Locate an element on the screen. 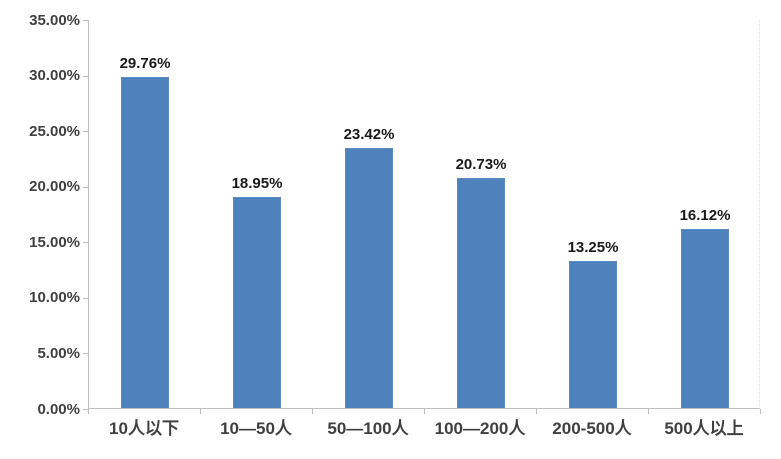 The width and height of the screenshot is (781, 459). bar-slot: 18.95% is located at coordinates (257, 214).